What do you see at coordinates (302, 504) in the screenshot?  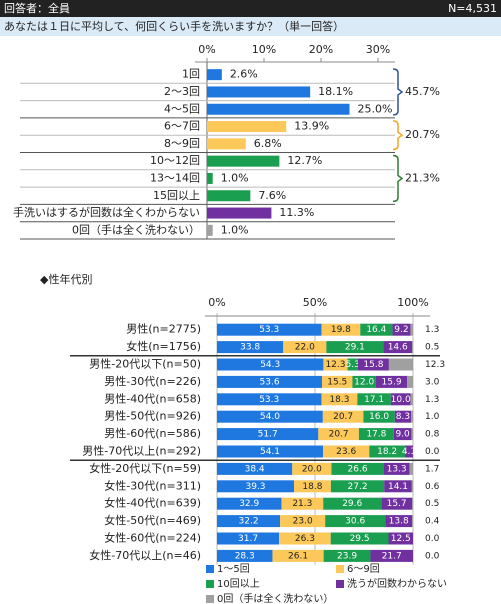 I see `value-label: 21.3` at bounding box center [302, 504].